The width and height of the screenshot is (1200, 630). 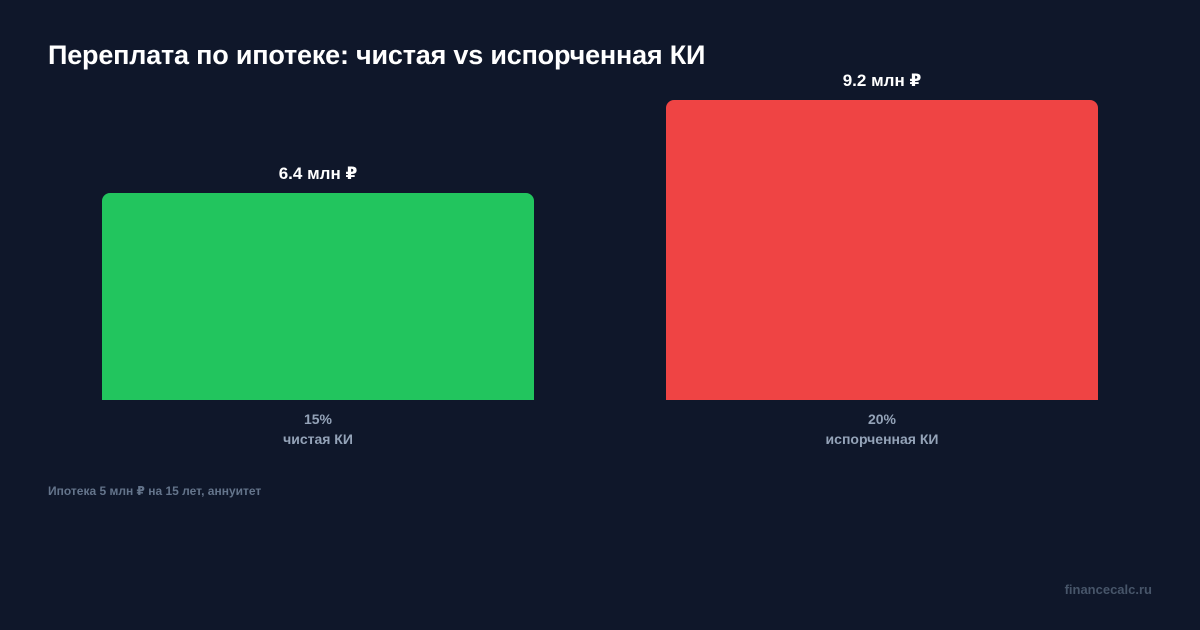 What do you see at coordinates (882, 439) in the screenshot?
I see `category-label: испорченная КИ` at bounding box center [882, 439].